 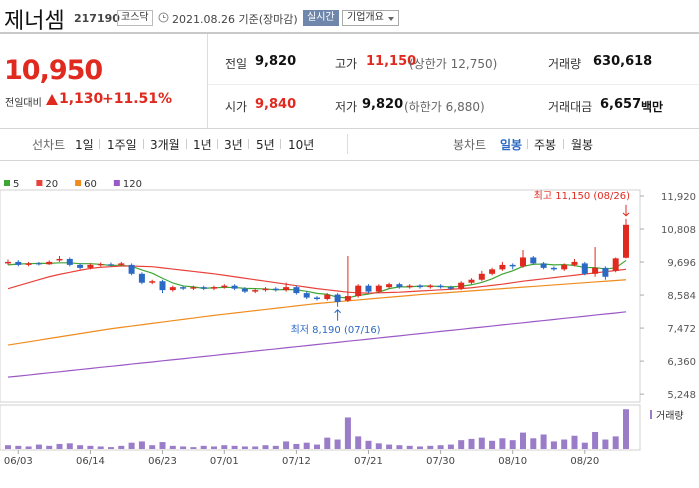 I want to click on period-tab: 주봉, so click(x=545, y=145).